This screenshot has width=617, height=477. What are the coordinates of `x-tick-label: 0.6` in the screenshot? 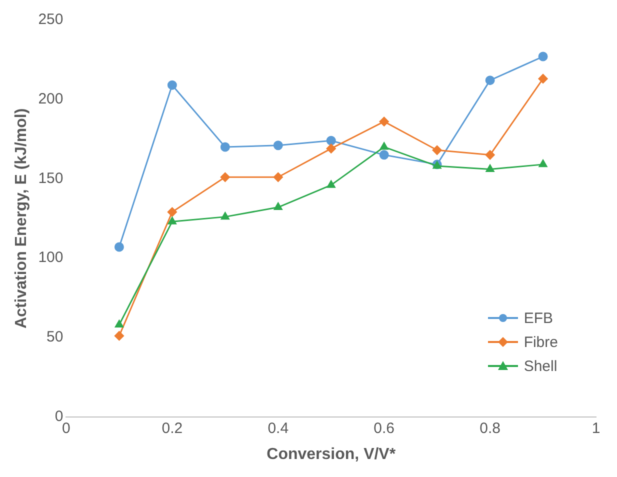 It's located at (384, 428).